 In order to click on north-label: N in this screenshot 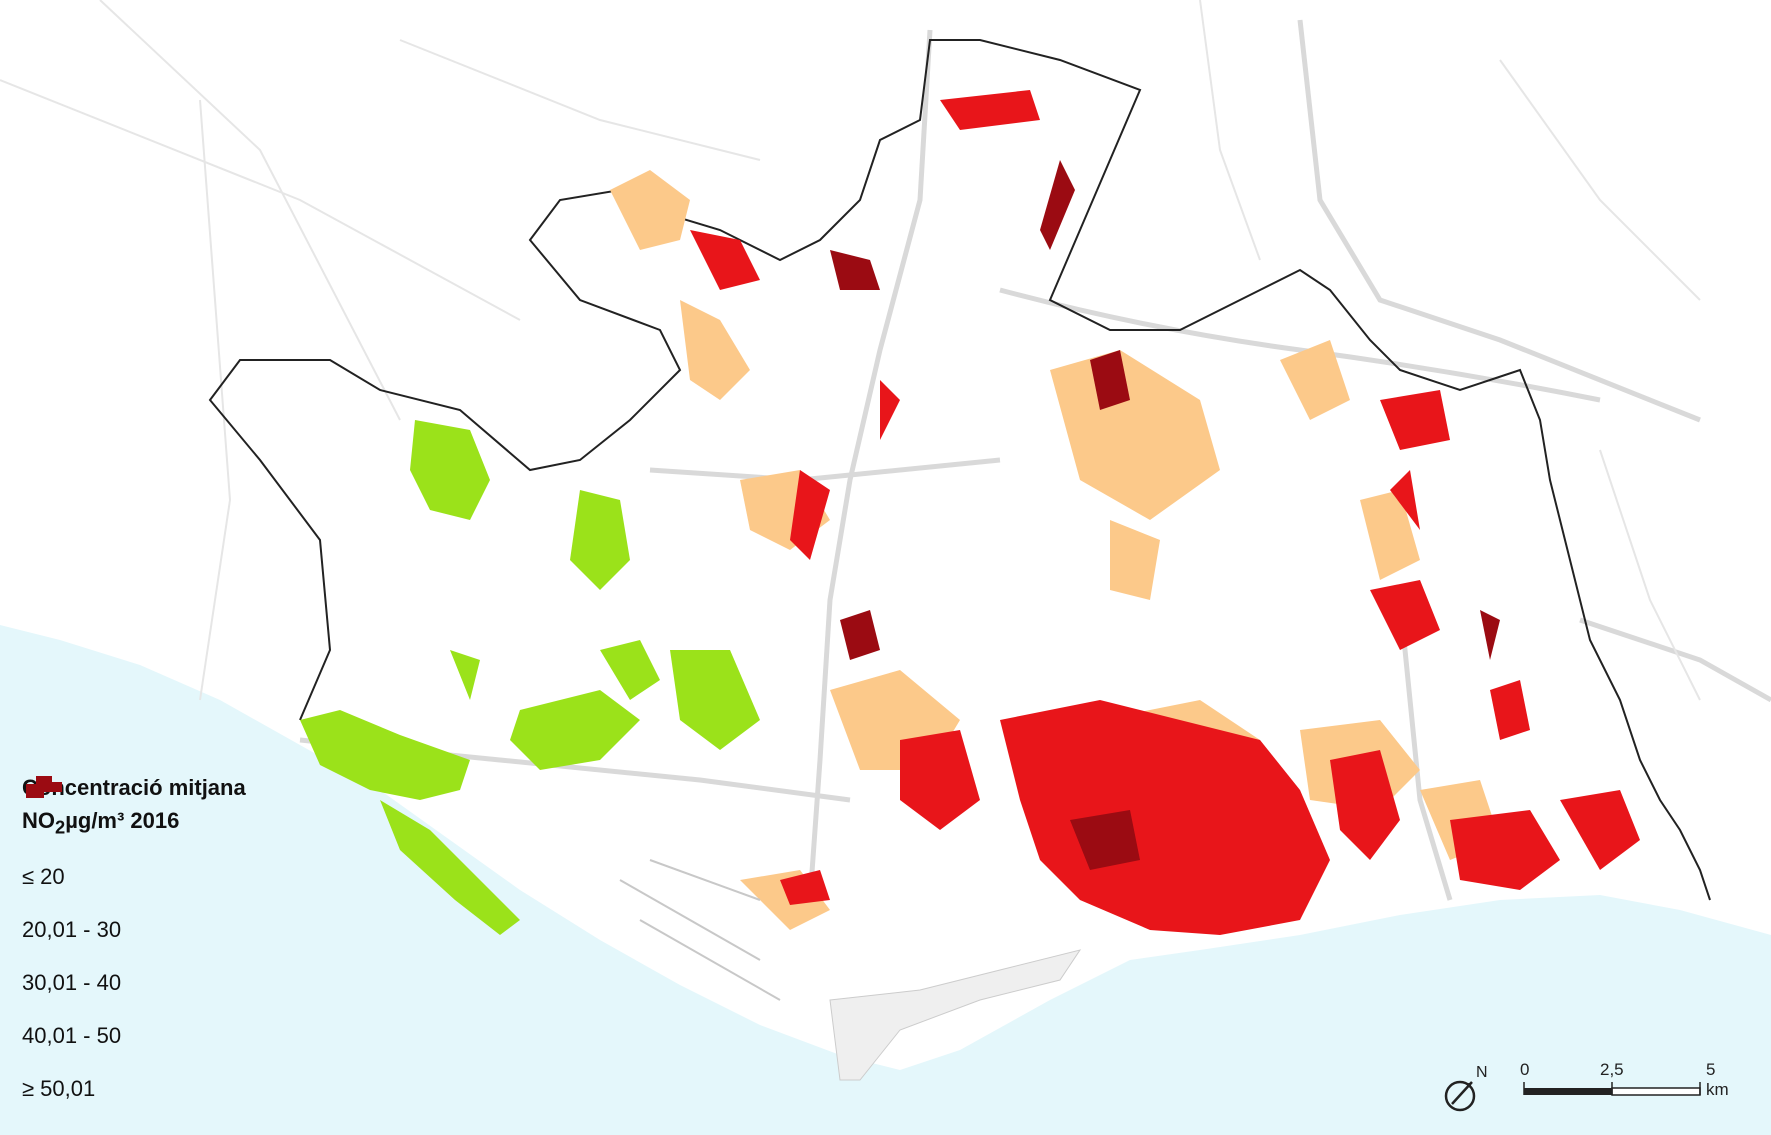, I will do `click(1482, 1072)`.